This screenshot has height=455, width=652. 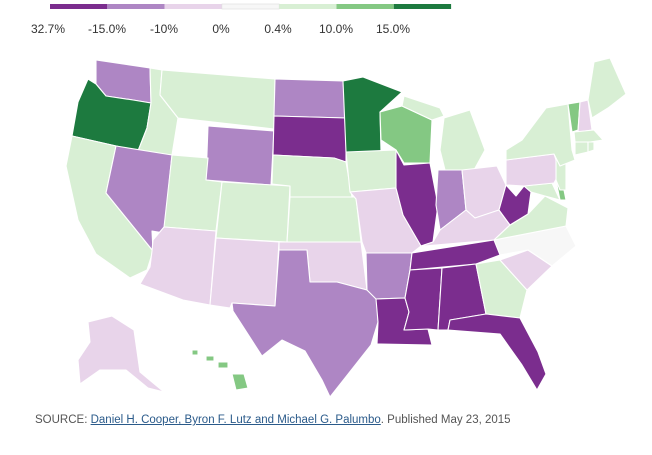 What do you see at coordinates (501, 289) in the screenshot?
I see `state-ga` at bounding box center [501, 289].